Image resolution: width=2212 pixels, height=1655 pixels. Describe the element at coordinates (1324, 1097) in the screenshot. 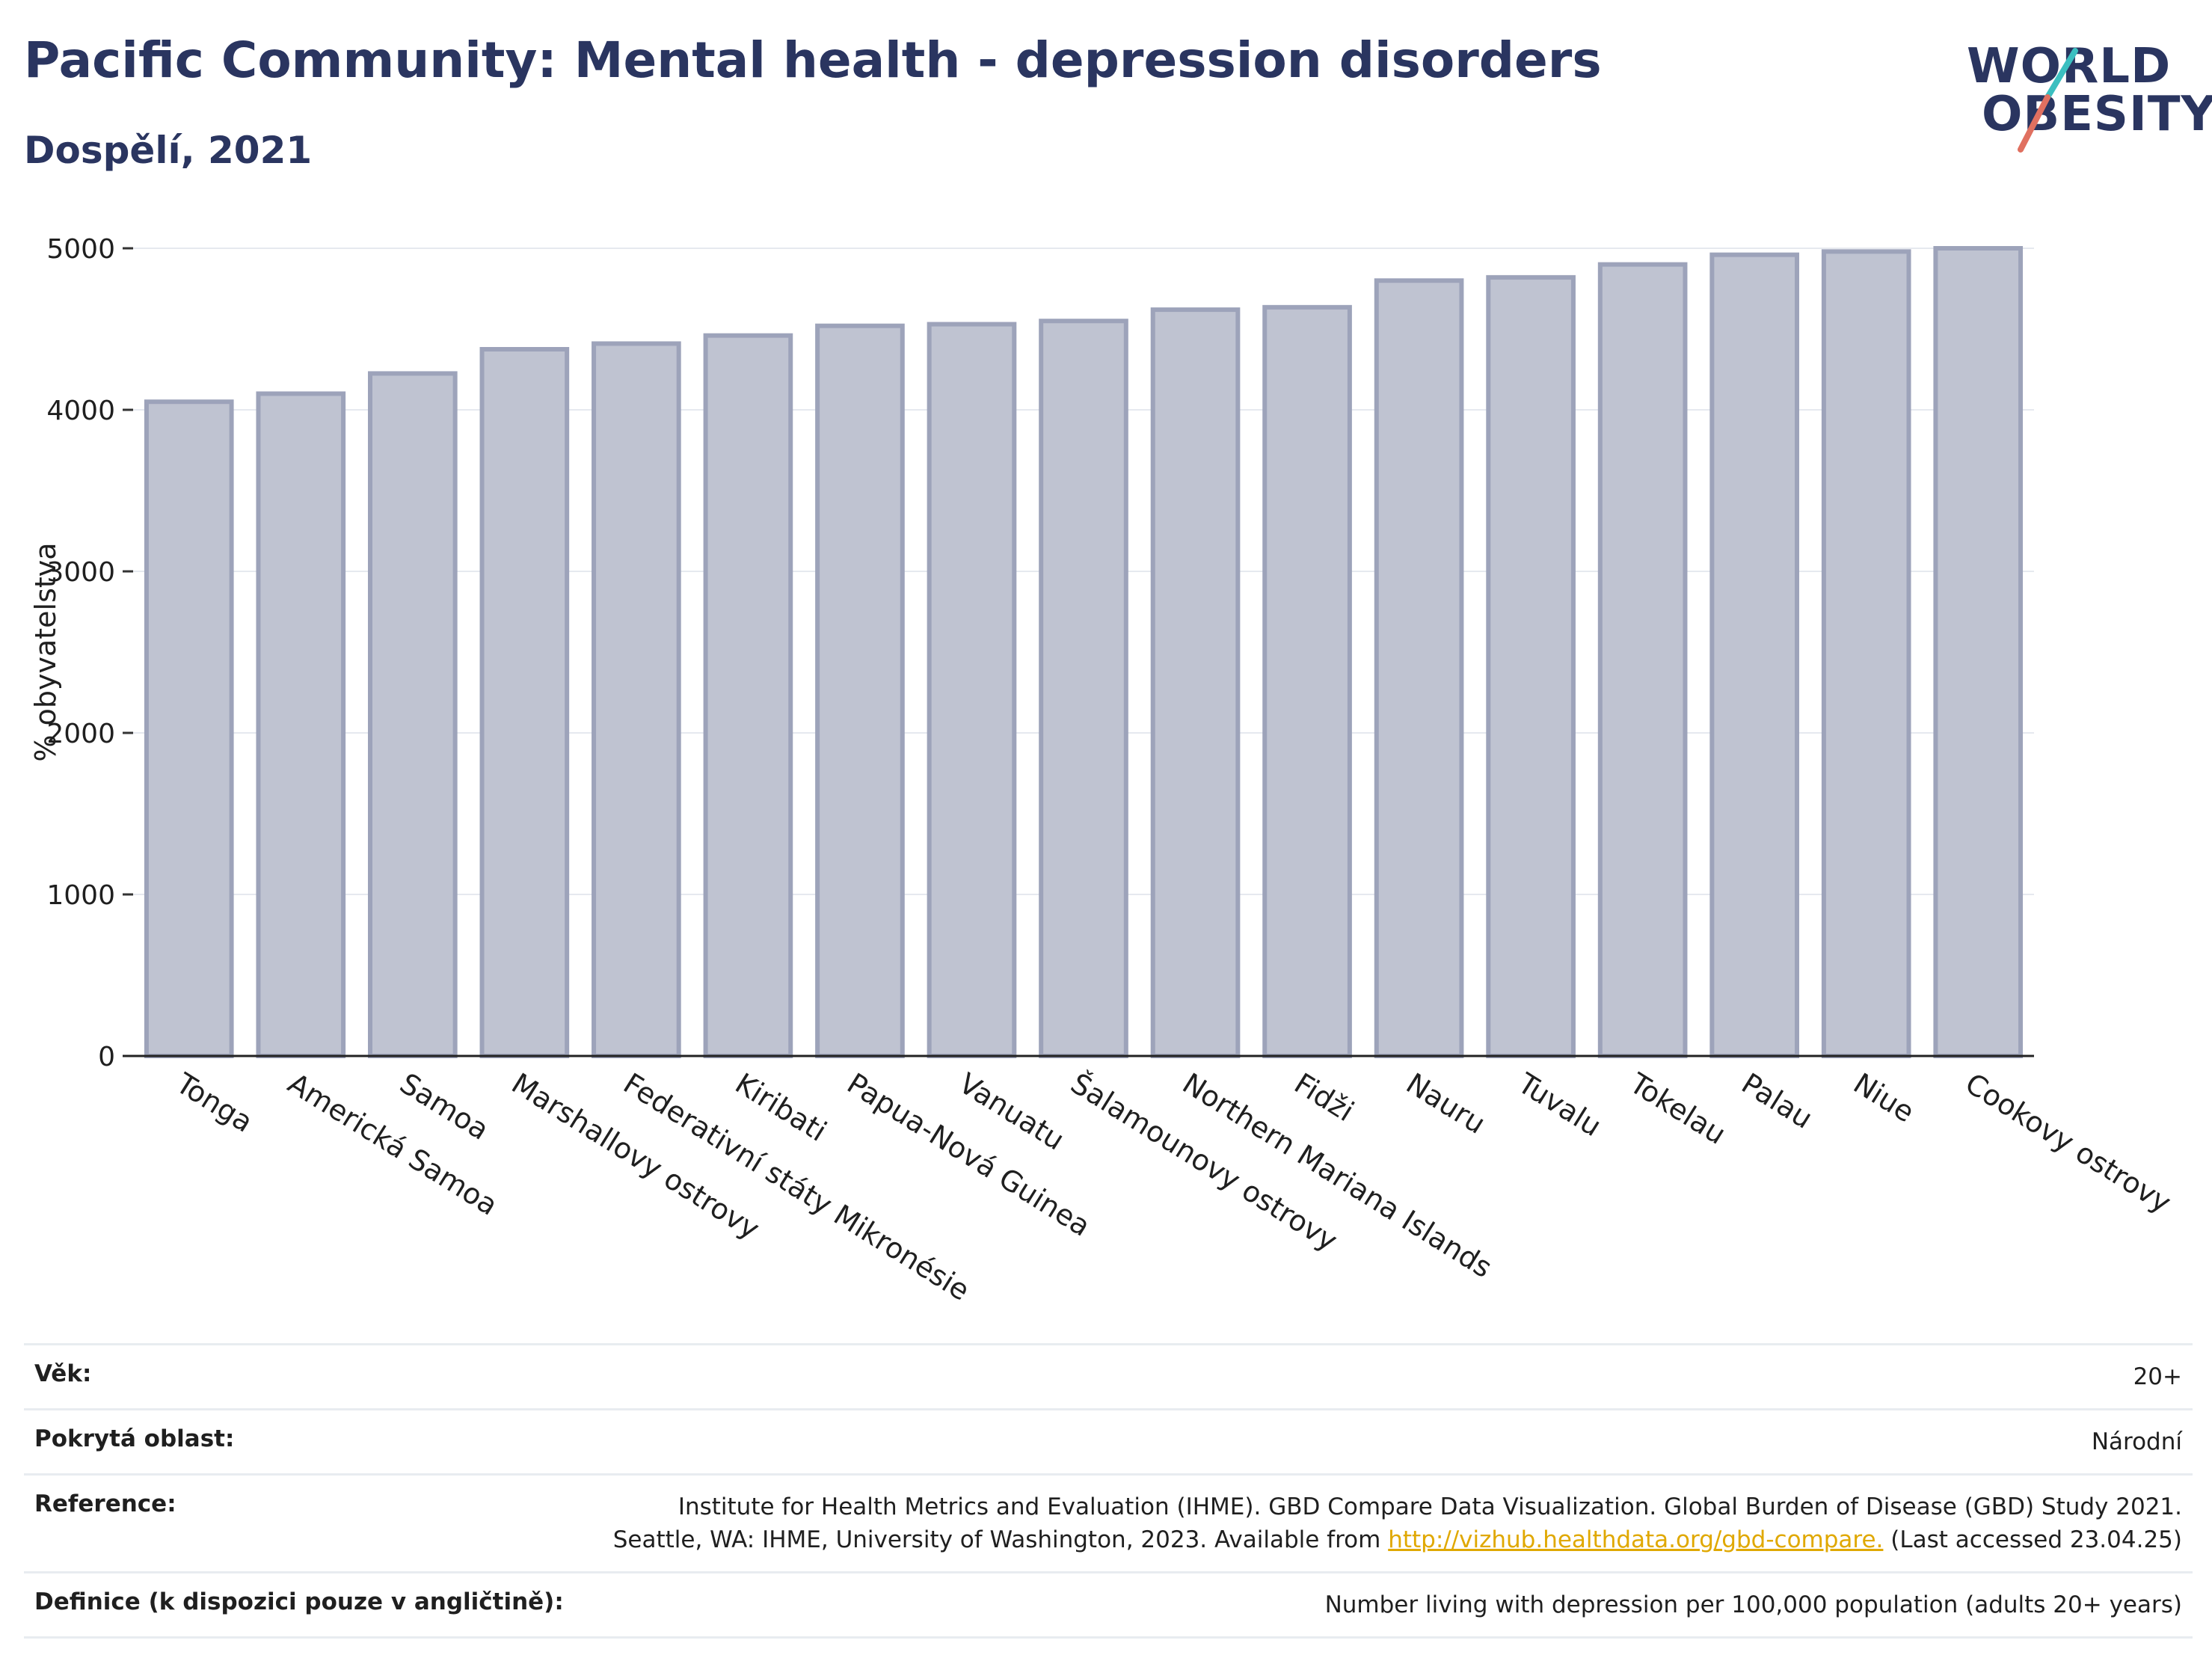

I see `x-tick-label: Fidži` at that location.